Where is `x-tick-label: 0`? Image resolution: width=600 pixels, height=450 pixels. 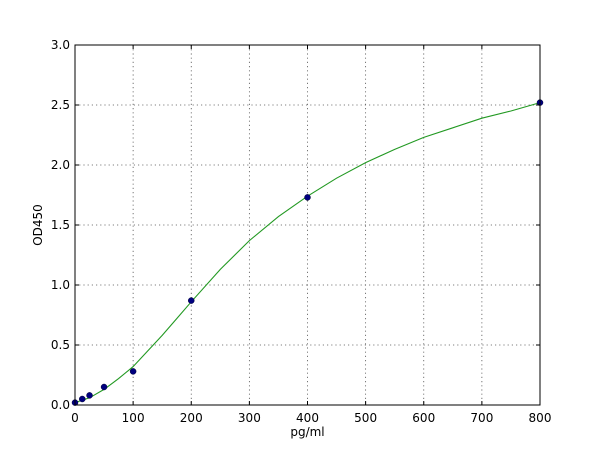
x-tick-label: 0 is located at coordinates (75, 418).